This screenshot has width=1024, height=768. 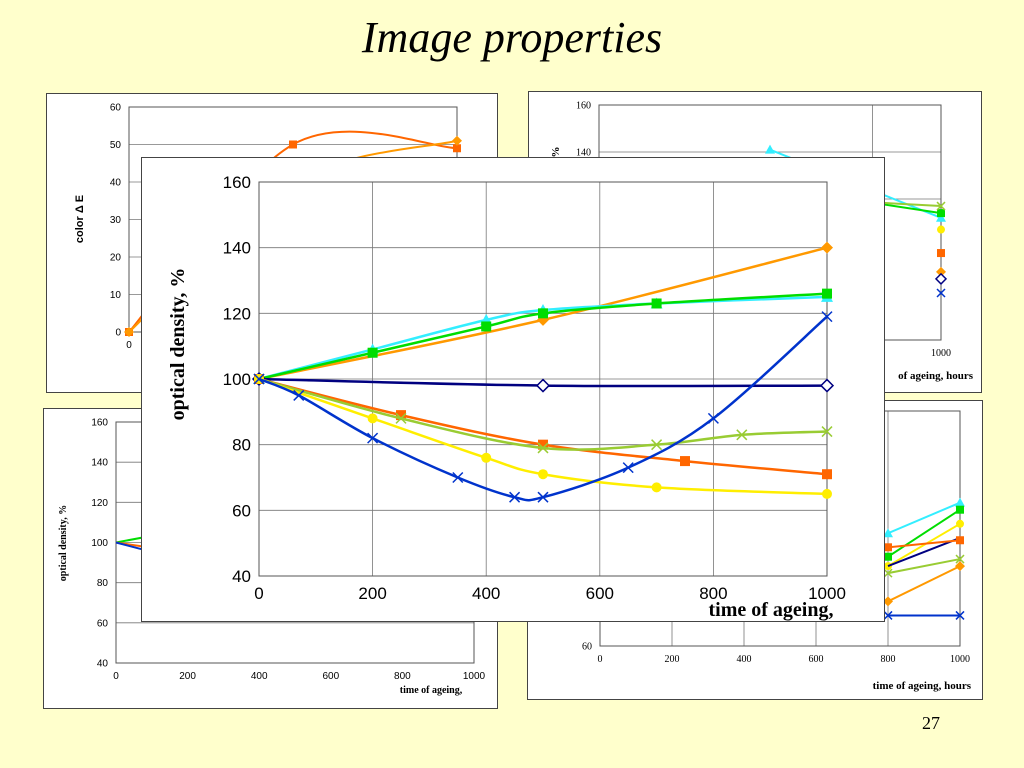 I want to click on x-axis-label: of ageing, hours, so click(x=936, y=376).